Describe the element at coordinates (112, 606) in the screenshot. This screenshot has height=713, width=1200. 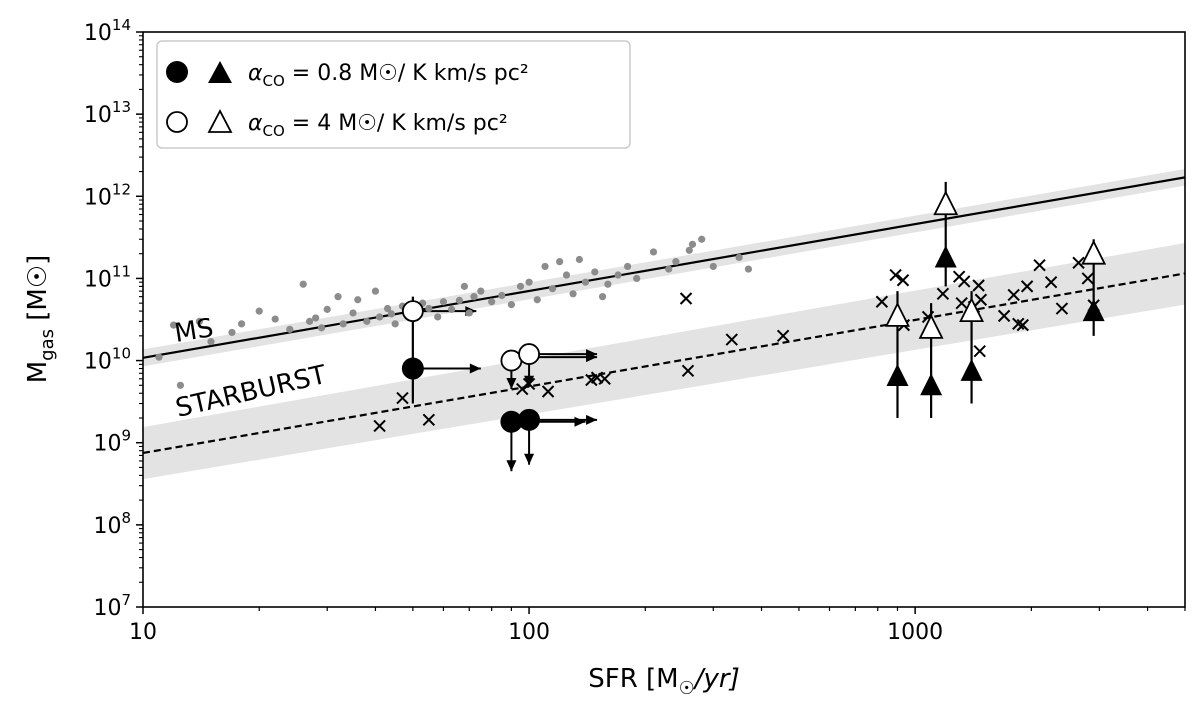
I see `y-tick-label: 10⁷` at that location.